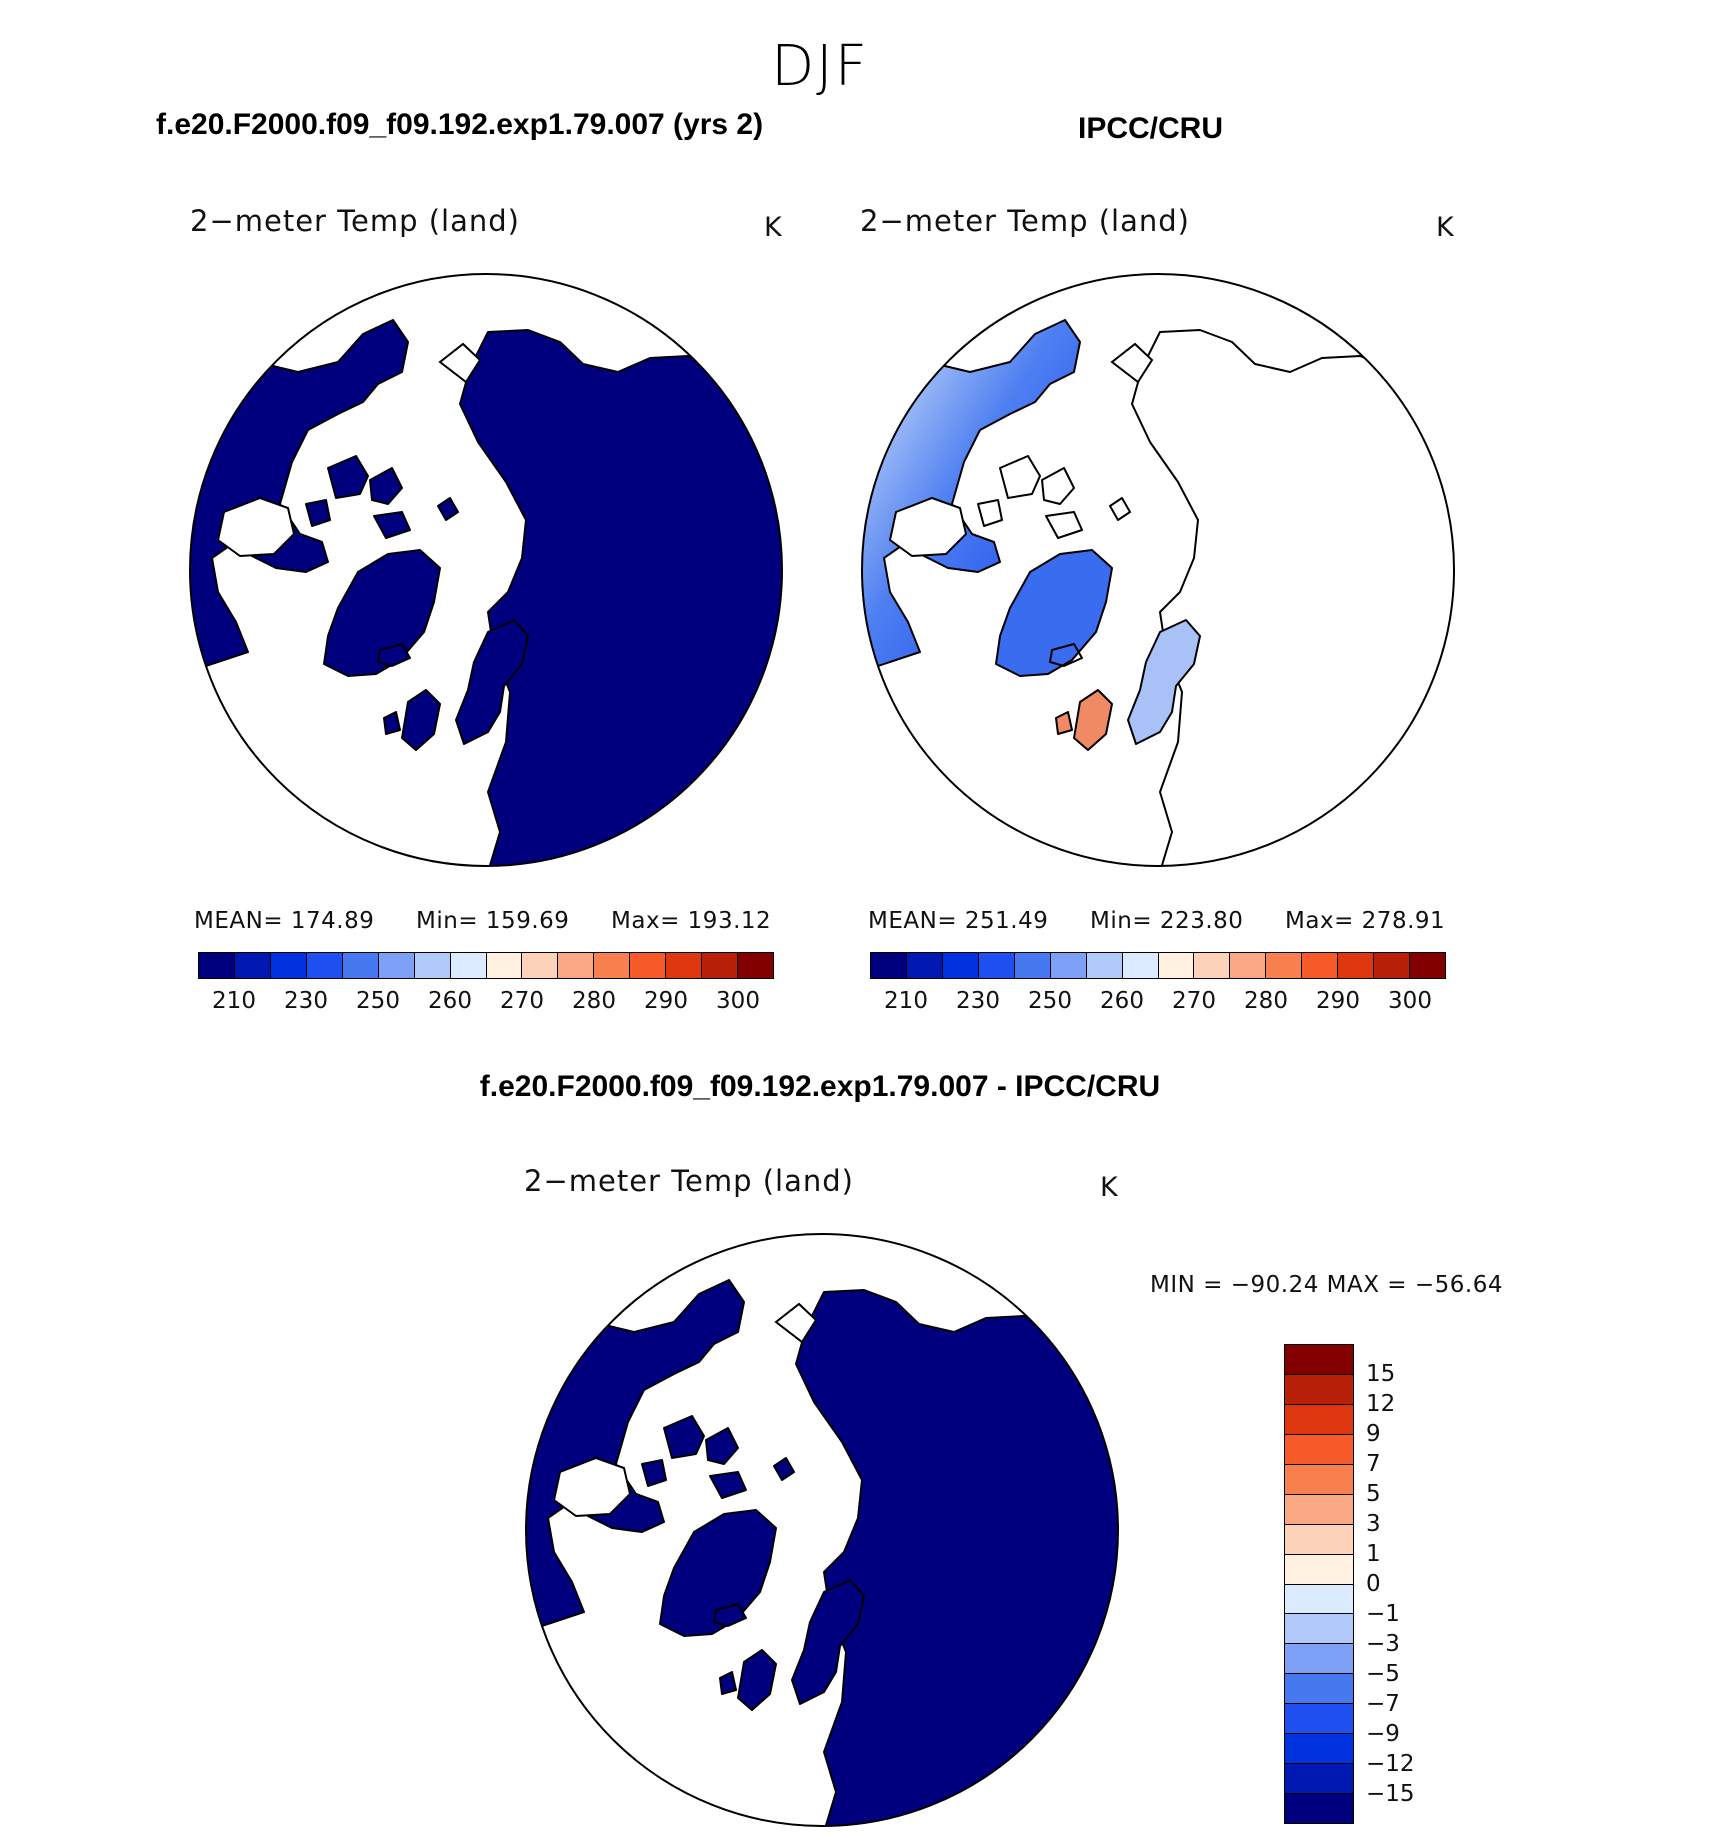 This screenshot has width=1710, height=1840. I want to click on colorbar-tick-label: 9, so click(1373, 1434).